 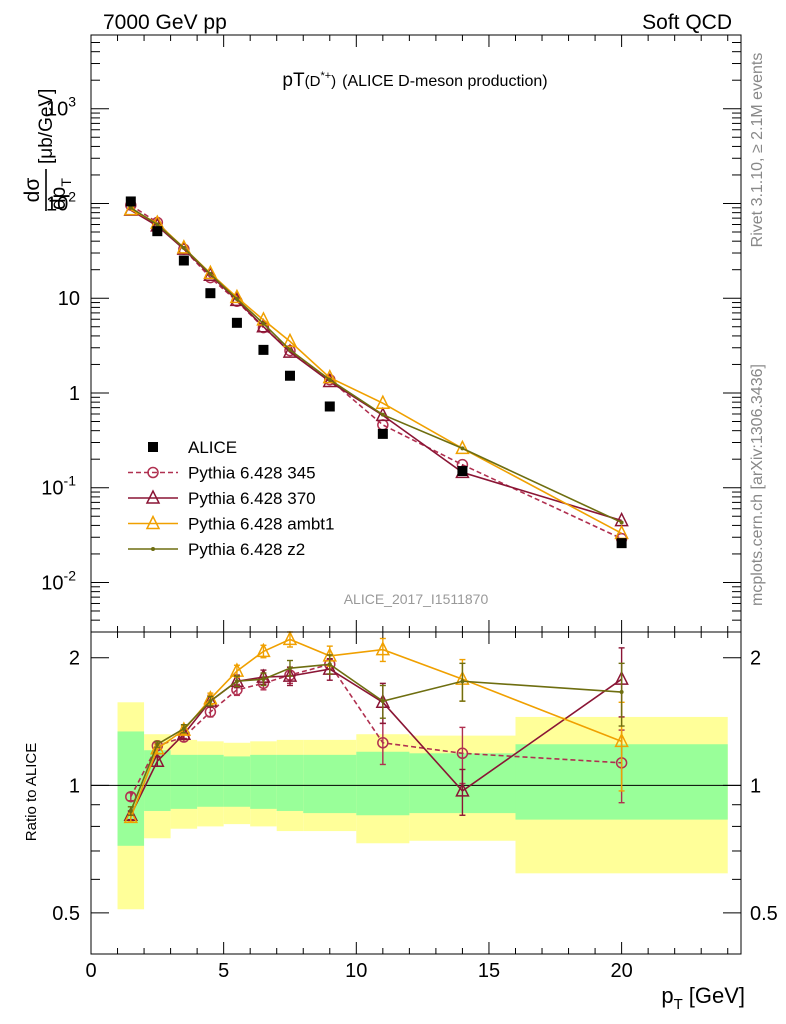 I want to click on y-axis-label-unit: [μb/GeV], so click(x=46, y=126).